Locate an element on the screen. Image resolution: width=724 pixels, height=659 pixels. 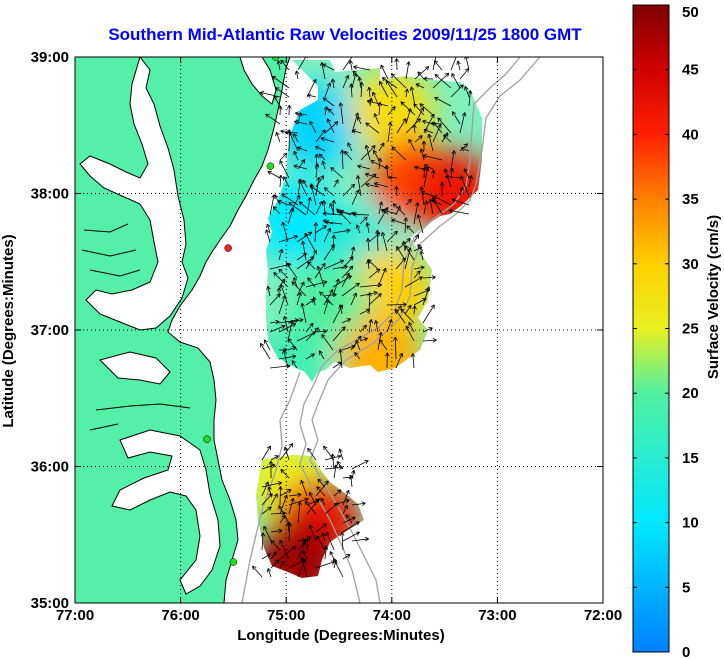
y-axis-label: Latitude (Degrees:Minutes) is located at coordinates (8, 330).